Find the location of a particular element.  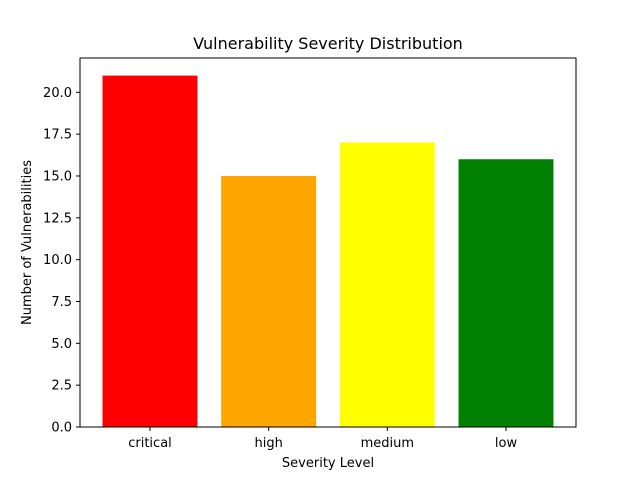

y-axis: 0.0 2.5 5.0 7.5 10.0 12.5 15.0 17.5 20.0 is located at coordinates (61, 261).